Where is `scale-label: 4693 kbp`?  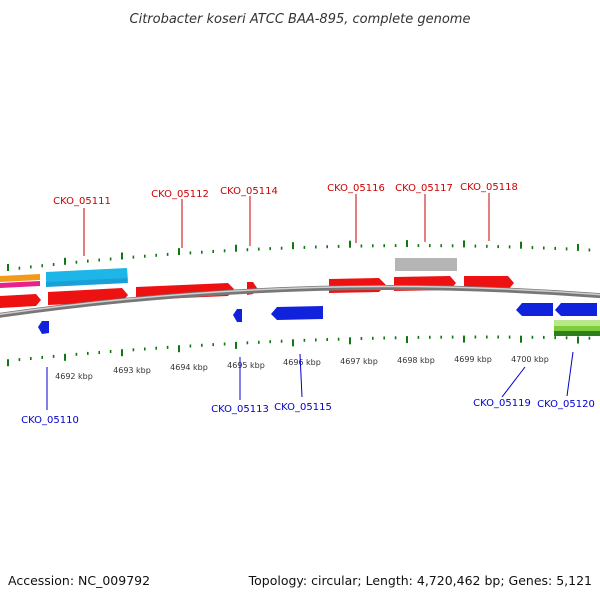 scale-label: 4693 kbp is located at coordinates (132, 370).